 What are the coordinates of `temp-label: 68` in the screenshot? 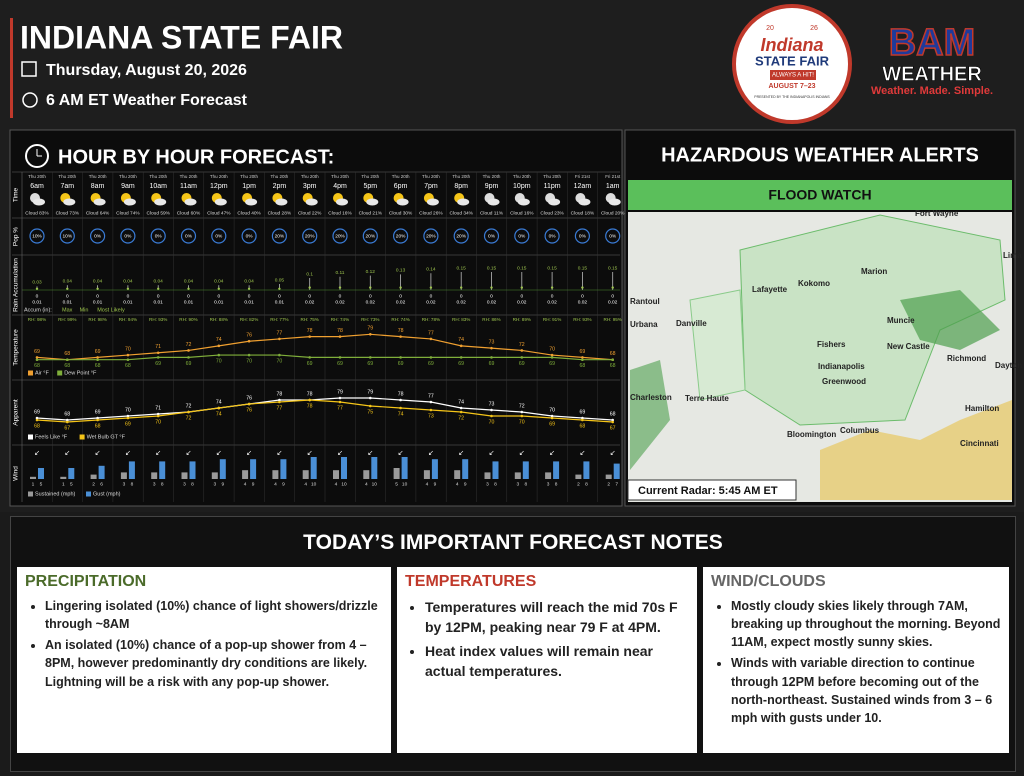 It's located at (67, 354).